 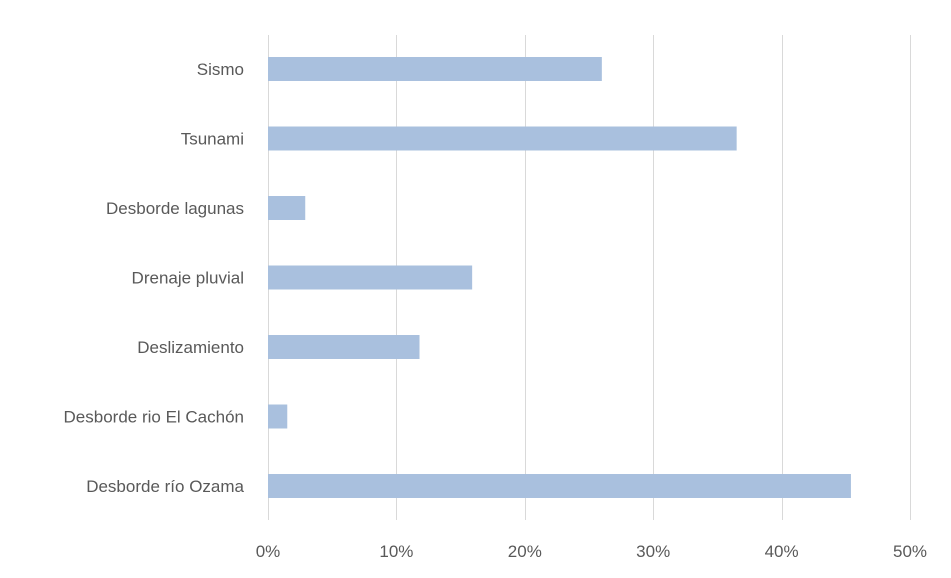 What do you see at coordinates (212, 139) in the screenshot?
I see `category-label: Tsunami` at bounding box center [212, 139].